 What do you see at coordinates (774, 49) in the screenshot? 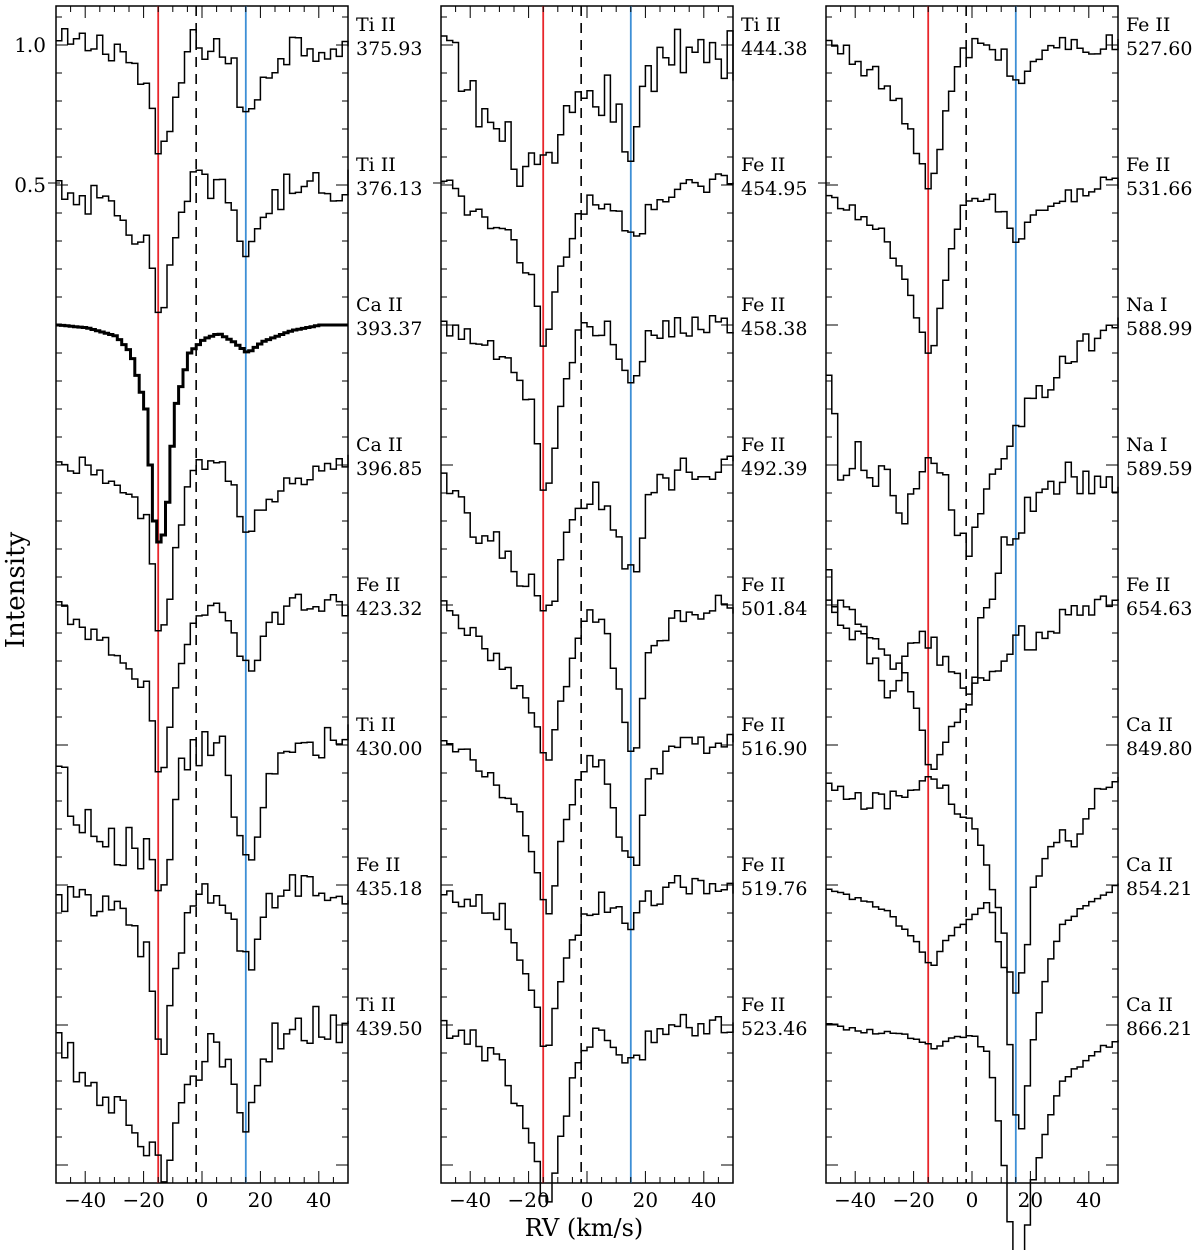
I see `series-wavelength-label: 444.38` at bounding box center [774, 49].